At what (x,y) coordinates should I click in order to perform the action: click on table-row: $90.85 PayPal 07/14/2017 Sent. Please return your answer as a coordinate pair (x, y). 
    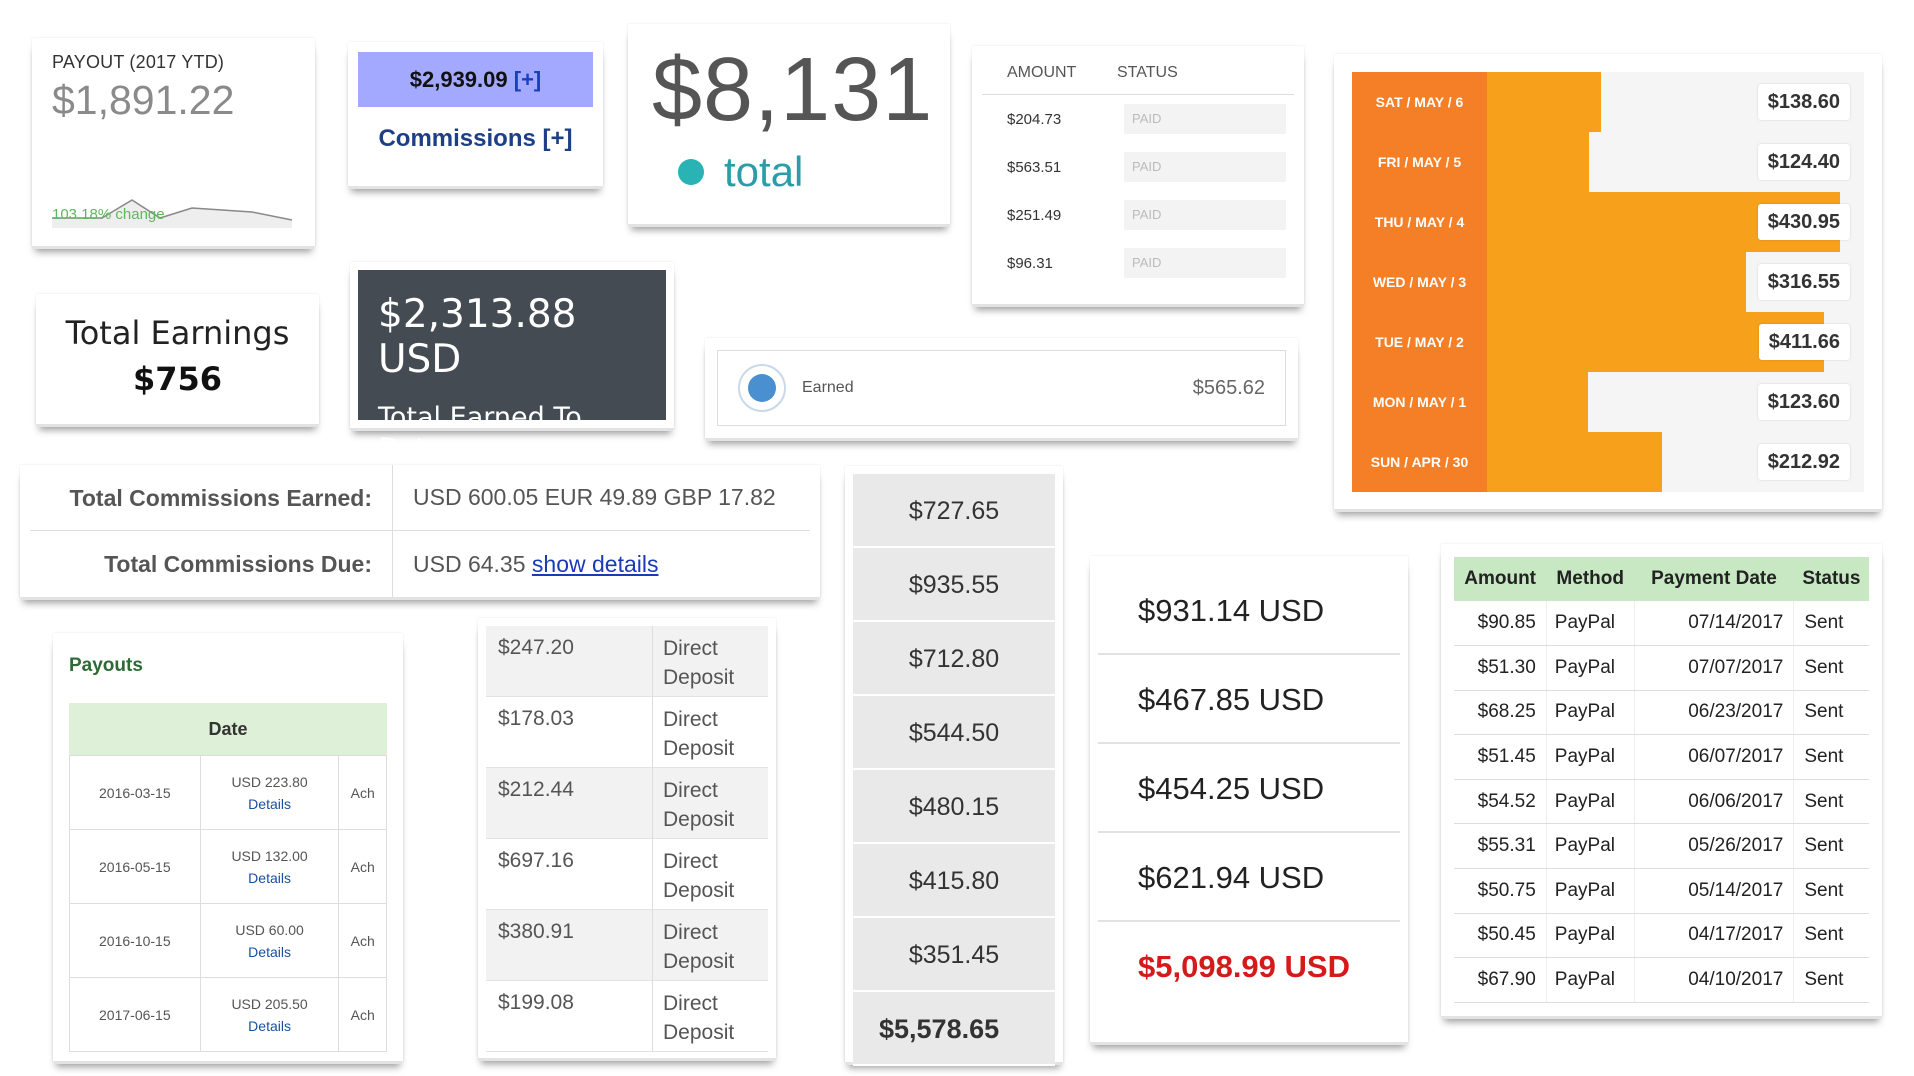
    Looking at the image, I should click on (1661, 624).